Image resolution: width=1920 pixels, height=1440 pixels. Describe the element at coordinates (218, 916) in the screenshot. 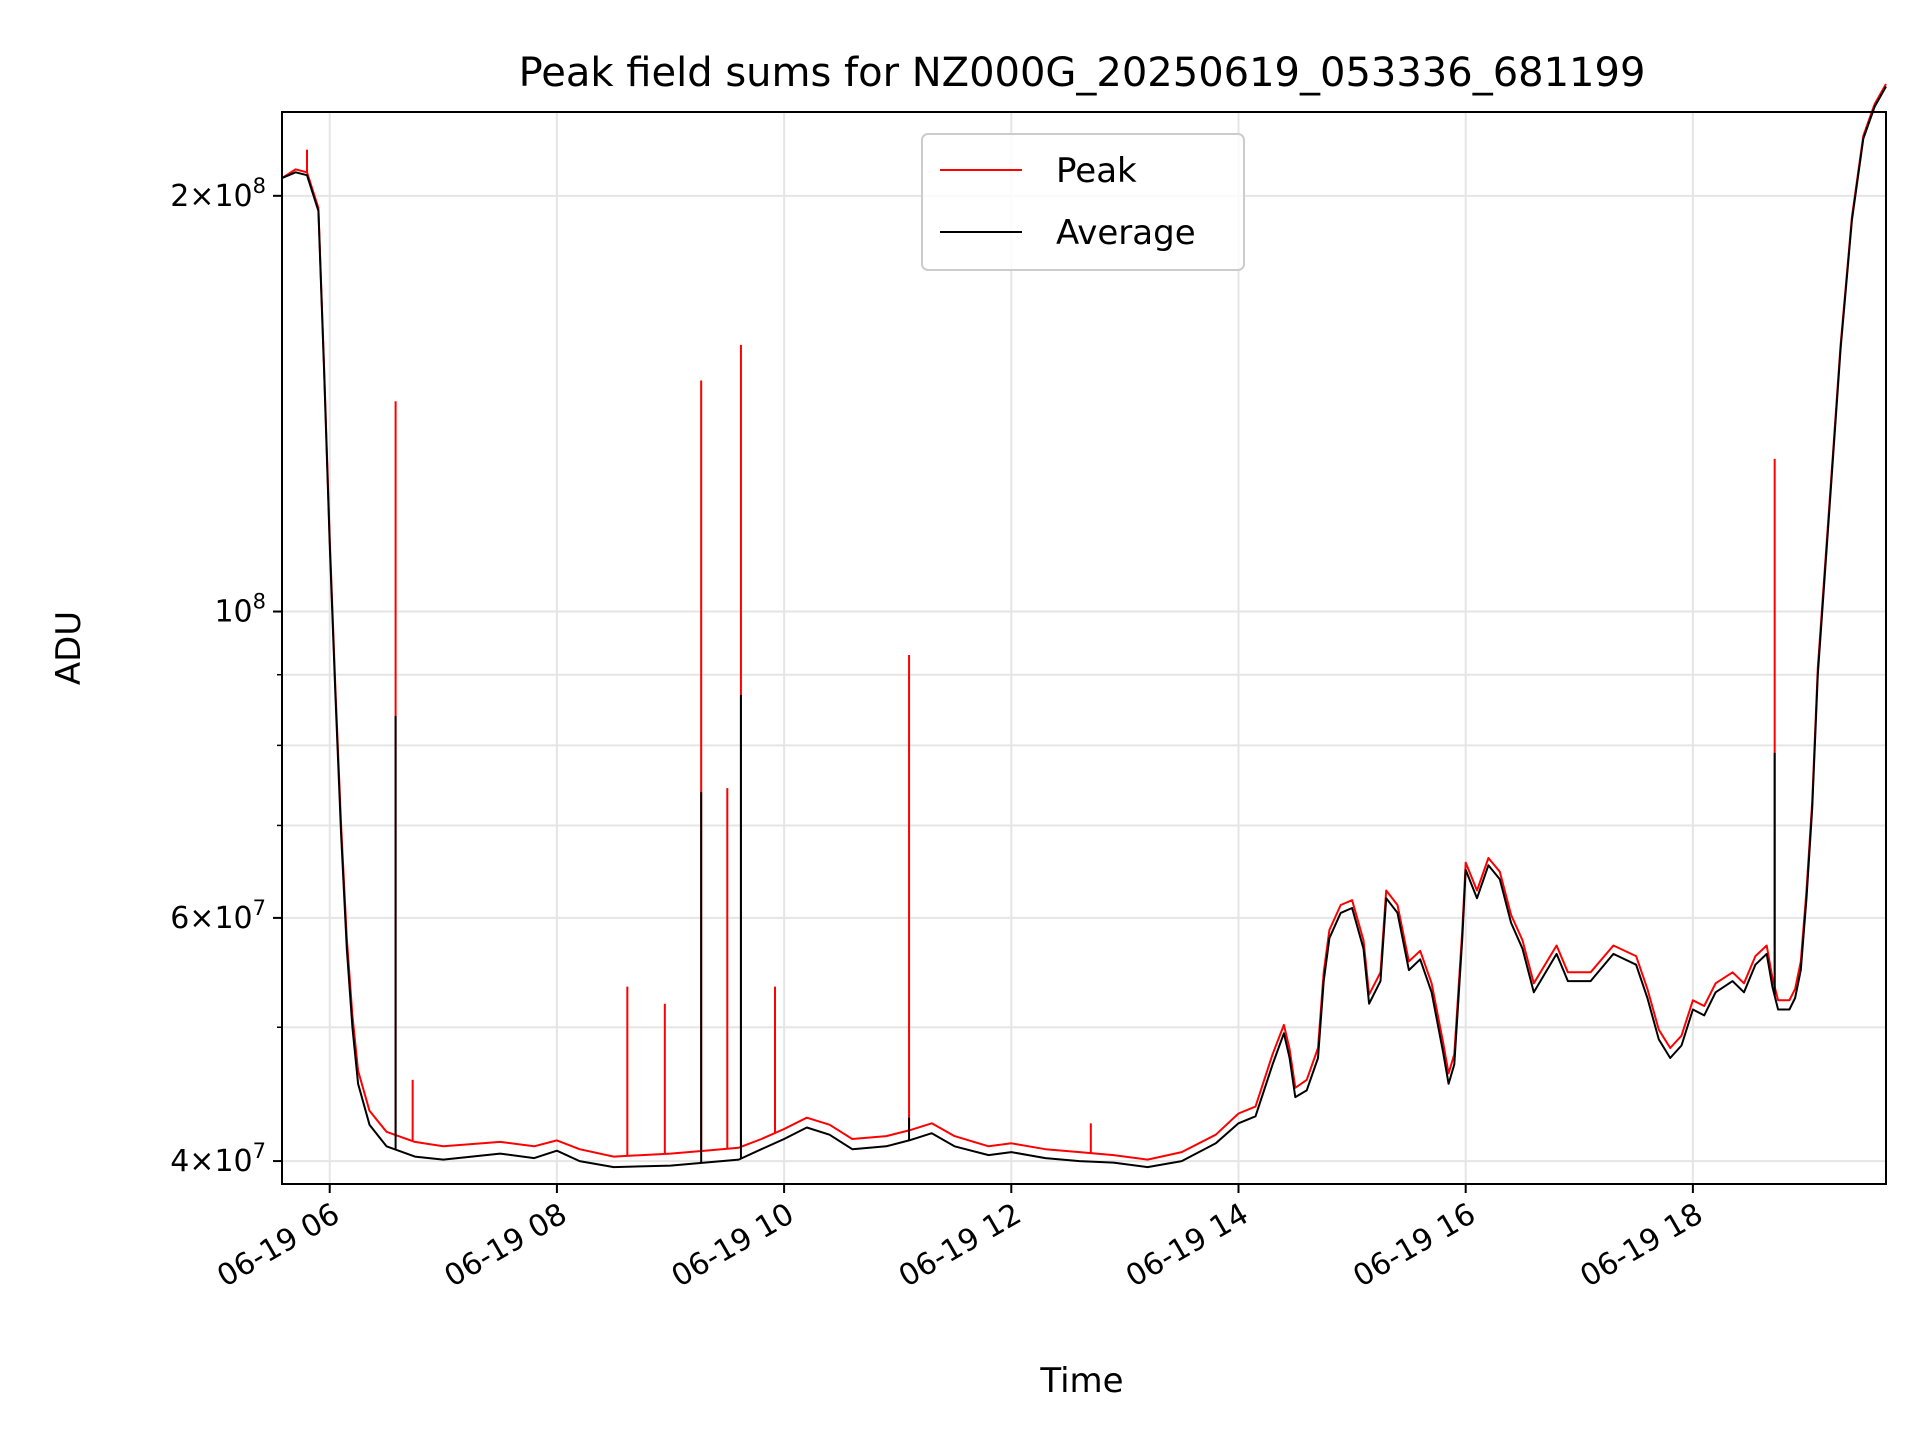

I see `y-tick-label: 6×107` at that location.